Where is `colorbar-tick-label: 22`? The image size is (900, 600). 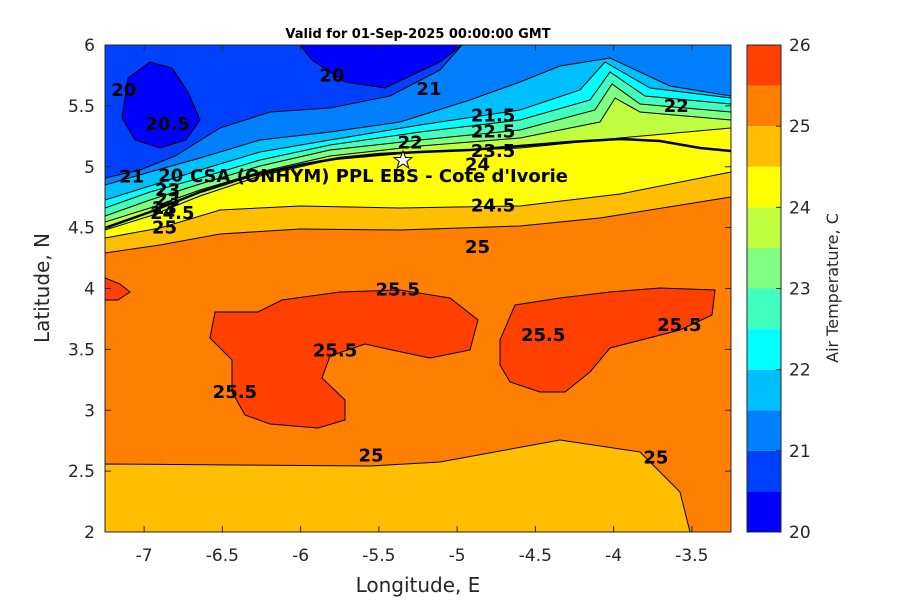 colorbar-tick-label: 22 is located at coordinates (800, 371).